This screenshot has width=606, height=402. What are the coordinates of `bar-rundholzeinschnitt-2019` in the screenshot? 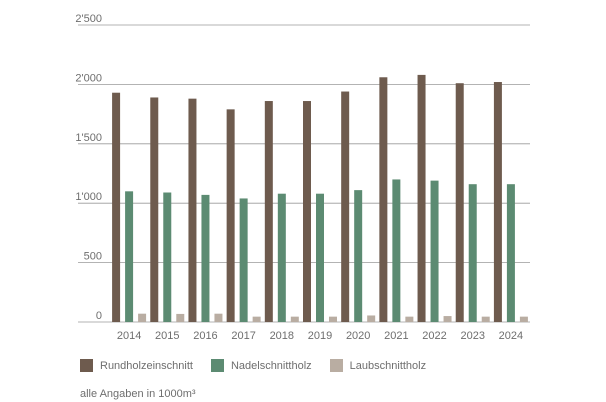 It's located at (307, 211).